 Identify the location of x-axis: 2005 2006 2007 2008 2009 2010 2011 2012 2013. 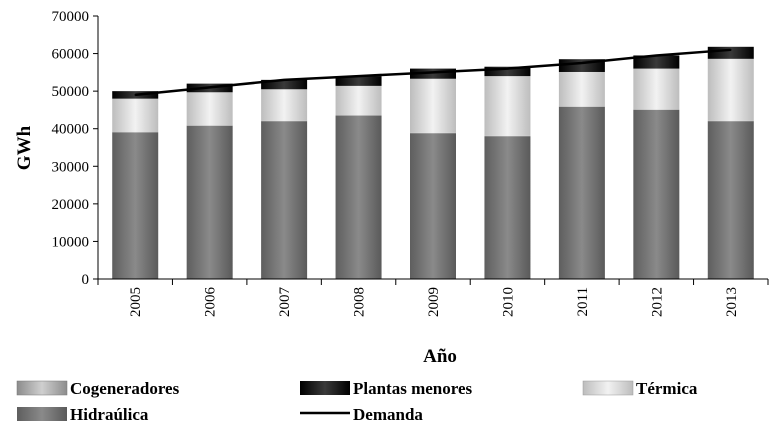
(433, 298).